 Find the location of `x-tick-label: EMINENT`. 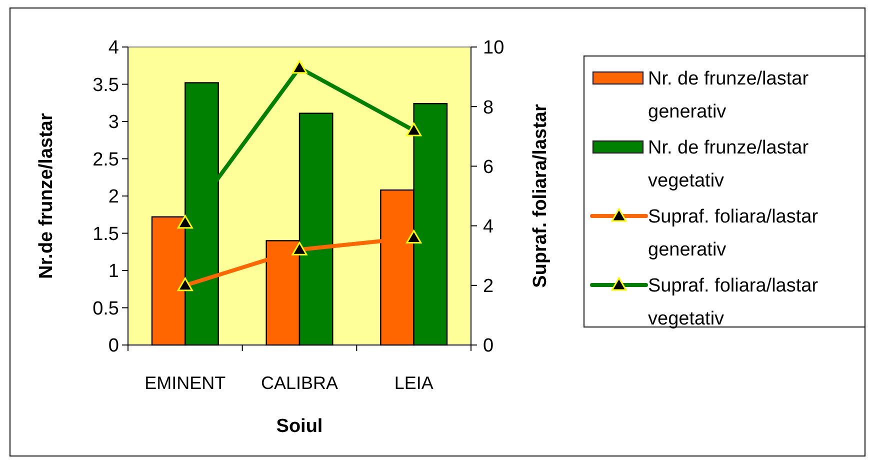

x-tick-label: EMINENT is located at coordinates (185, 383).